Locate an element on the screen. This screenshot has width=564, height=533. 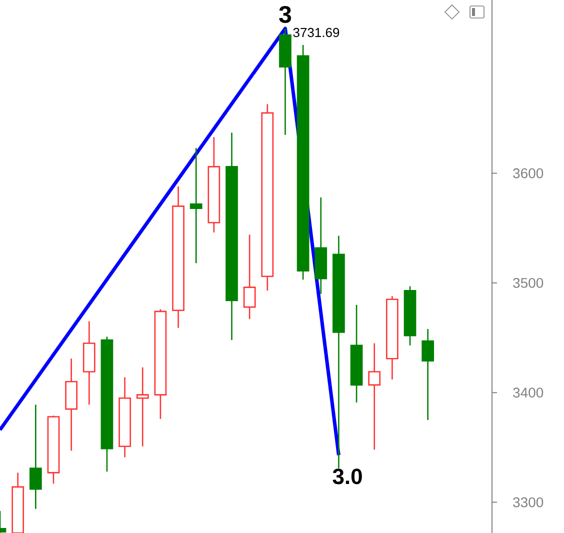
y-tick-label: 3600 is located at coordinates (528, 173).